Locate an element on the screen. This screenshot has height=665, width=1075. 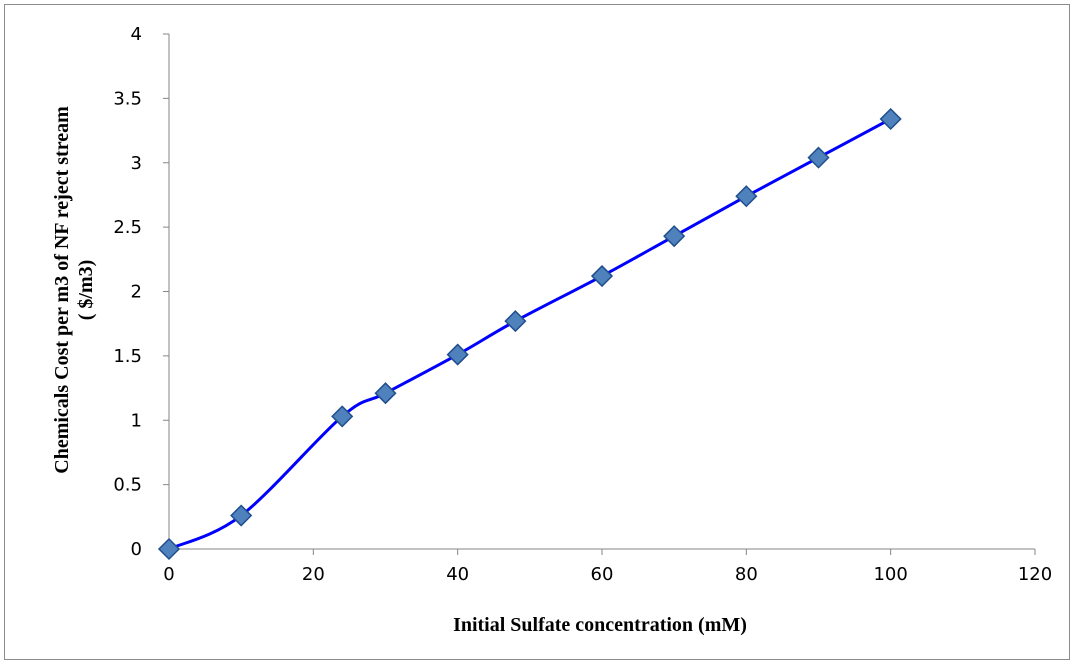
x-axis-title: Initial Sulfate concentration (mM) is located at coordinates (600, 625).